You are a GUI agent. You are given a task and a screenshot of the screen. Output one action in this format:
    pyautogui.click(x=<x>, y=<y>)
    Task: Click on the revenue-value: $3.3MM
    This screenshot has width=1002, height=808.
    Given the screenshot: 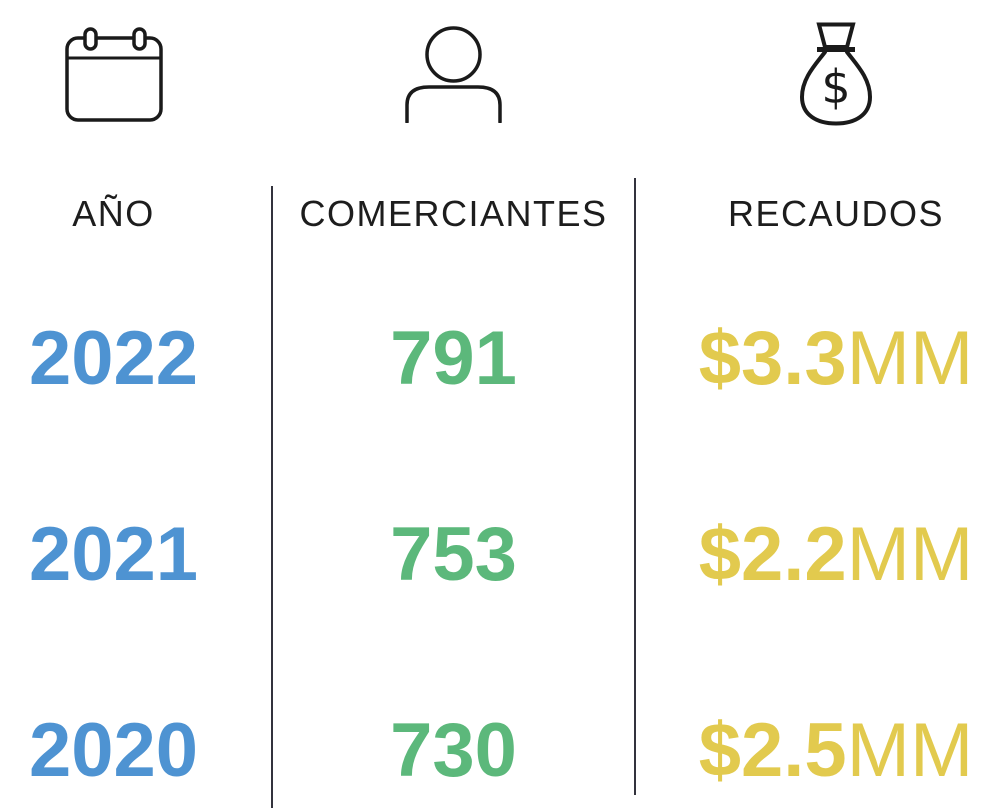 What is the action you would take?
    pyautogui.click(x=836, y=358)
    